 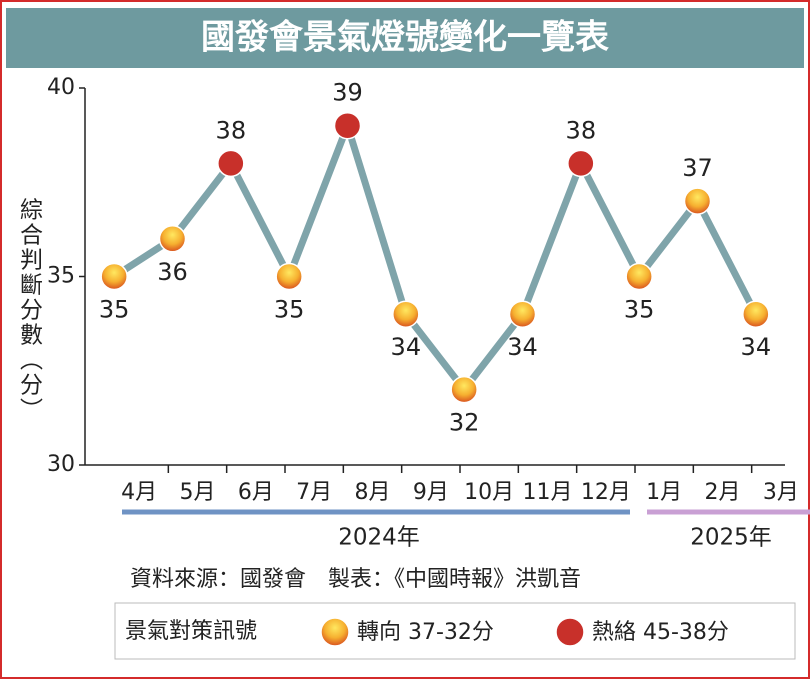 I want to click on x-tick-label: 12月, so click(x=606, y=492).